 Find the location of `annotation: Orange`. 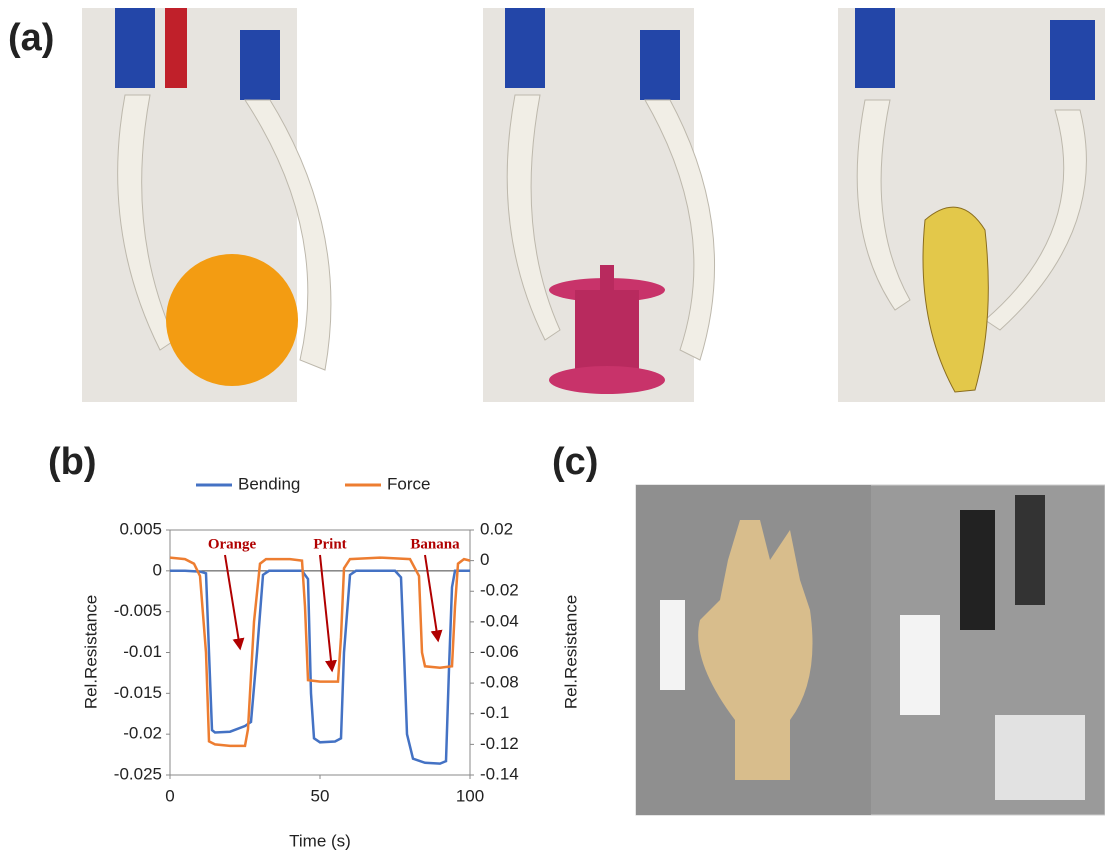

annotation: Orange is located at coordinates (232, 544).